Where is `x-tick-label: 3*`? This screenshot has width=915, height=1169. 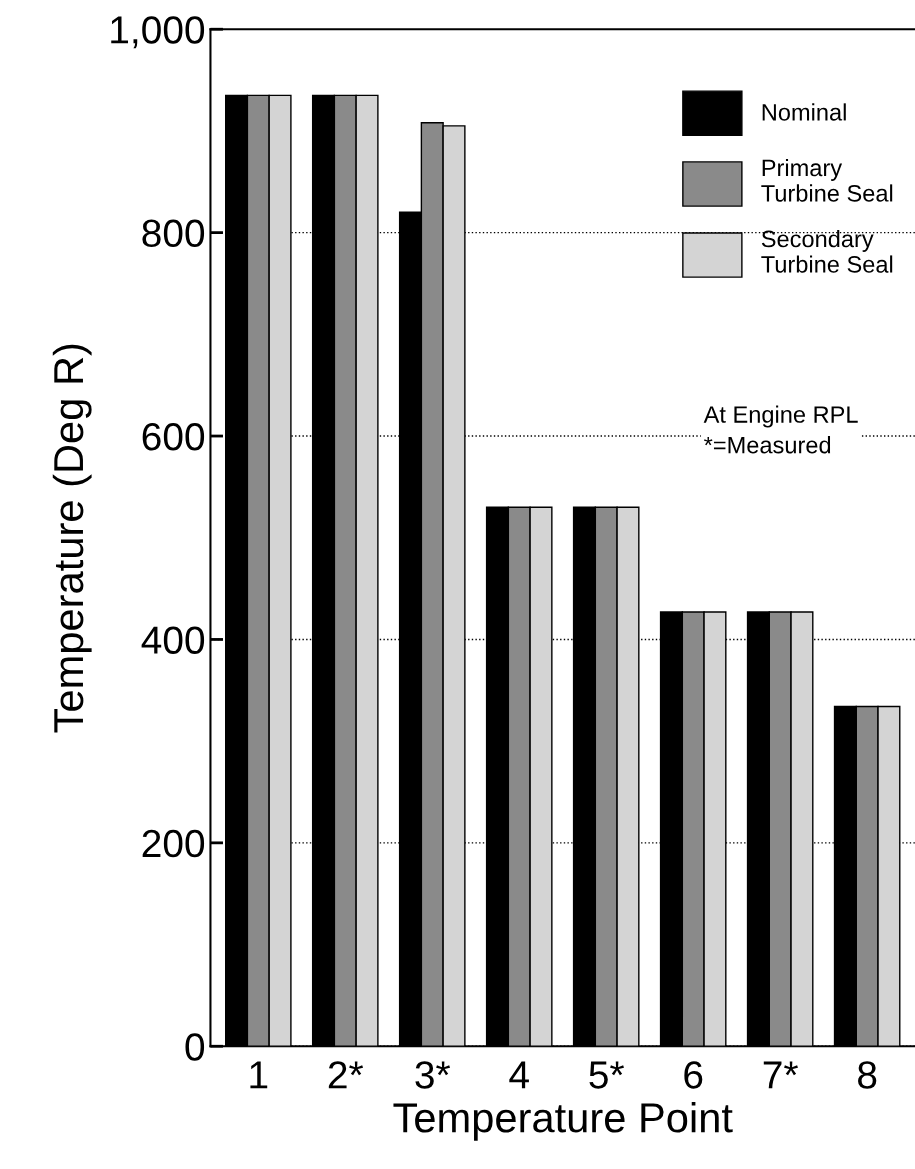 x-tick-label: 3* is located at coordinates (433, 1075).